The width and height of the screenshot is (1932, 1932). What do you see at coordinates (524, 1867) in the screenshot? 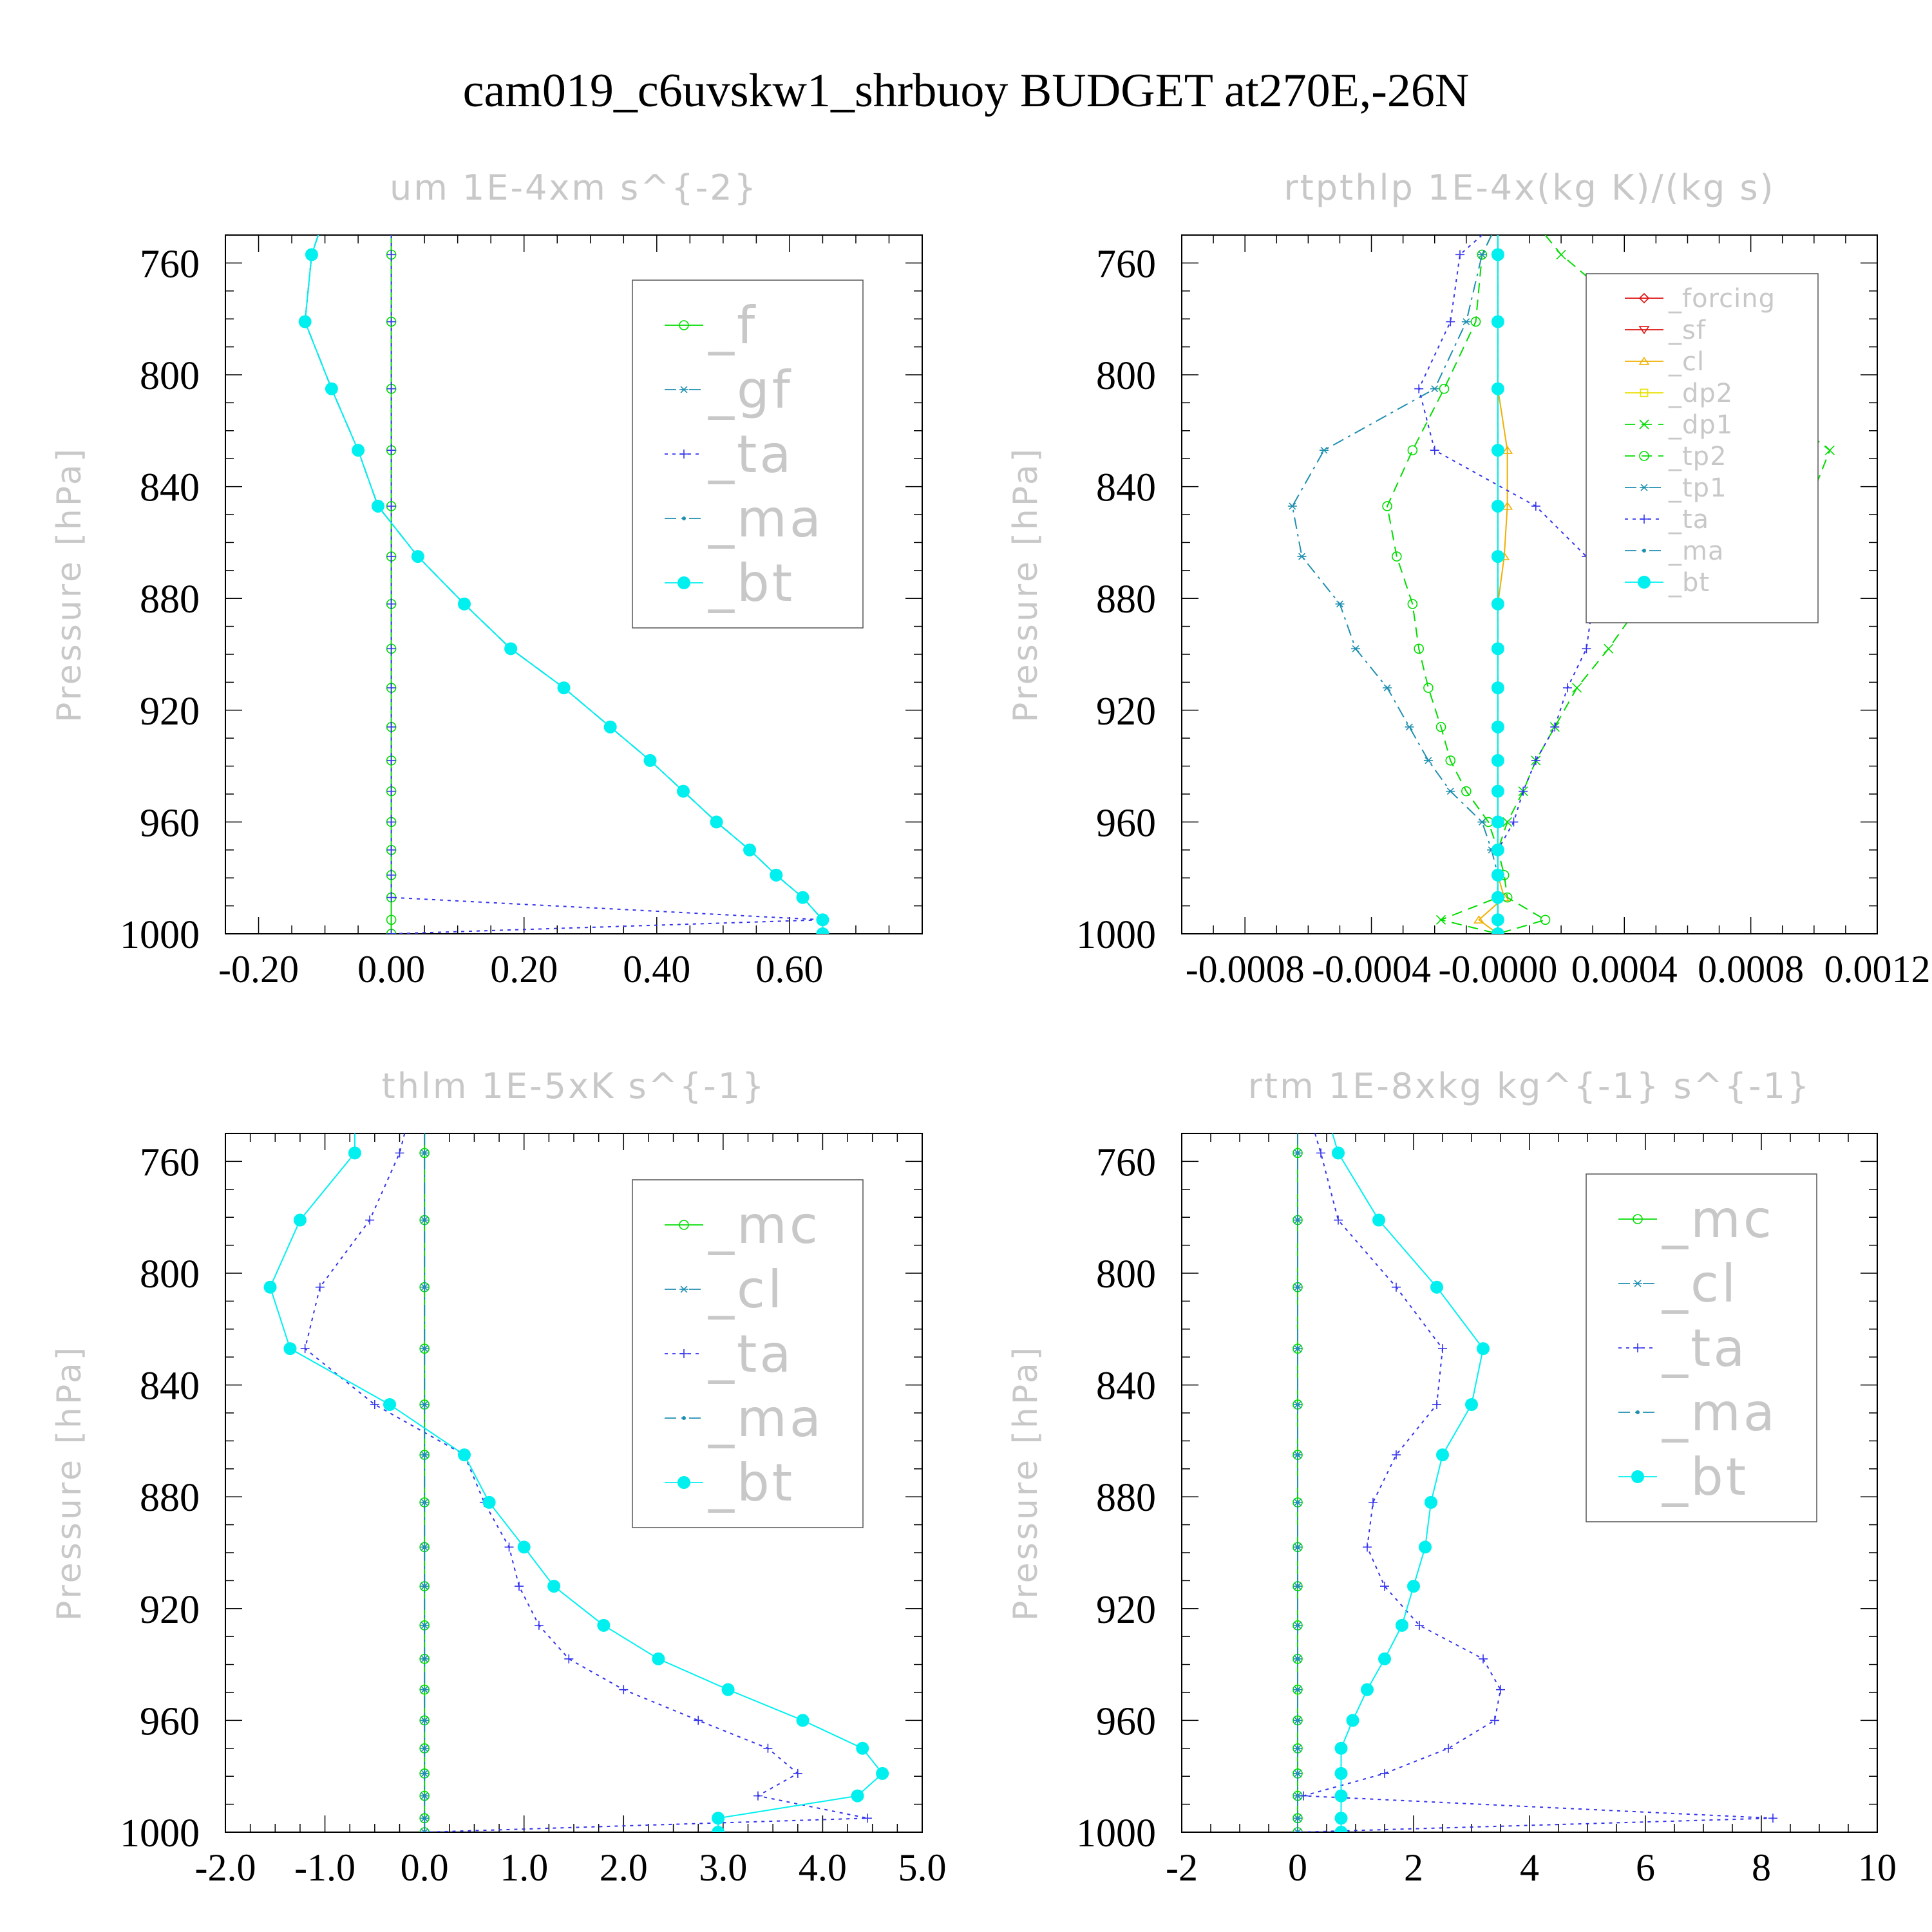
I see `x-tick-label: 1.0` at bounding box center [524, 1867].